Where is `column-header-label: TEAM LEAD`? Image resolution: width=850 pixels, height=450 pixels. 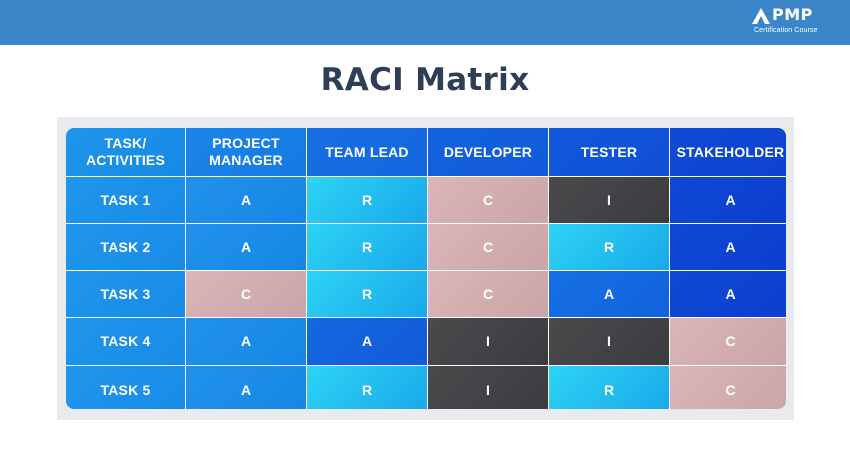
column-header-label: TEAM LEAD is located at coordinates (367, 151).